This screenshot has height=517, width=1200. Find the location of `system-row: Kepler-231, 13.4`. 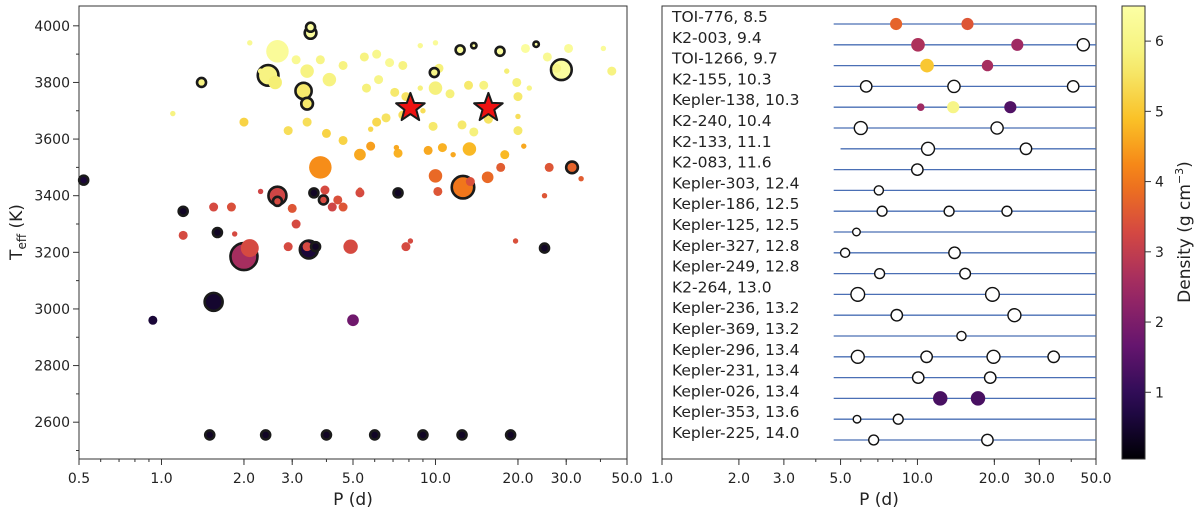

system-row: Kepler-231, 13.4 is located at coordinates (884, 373).